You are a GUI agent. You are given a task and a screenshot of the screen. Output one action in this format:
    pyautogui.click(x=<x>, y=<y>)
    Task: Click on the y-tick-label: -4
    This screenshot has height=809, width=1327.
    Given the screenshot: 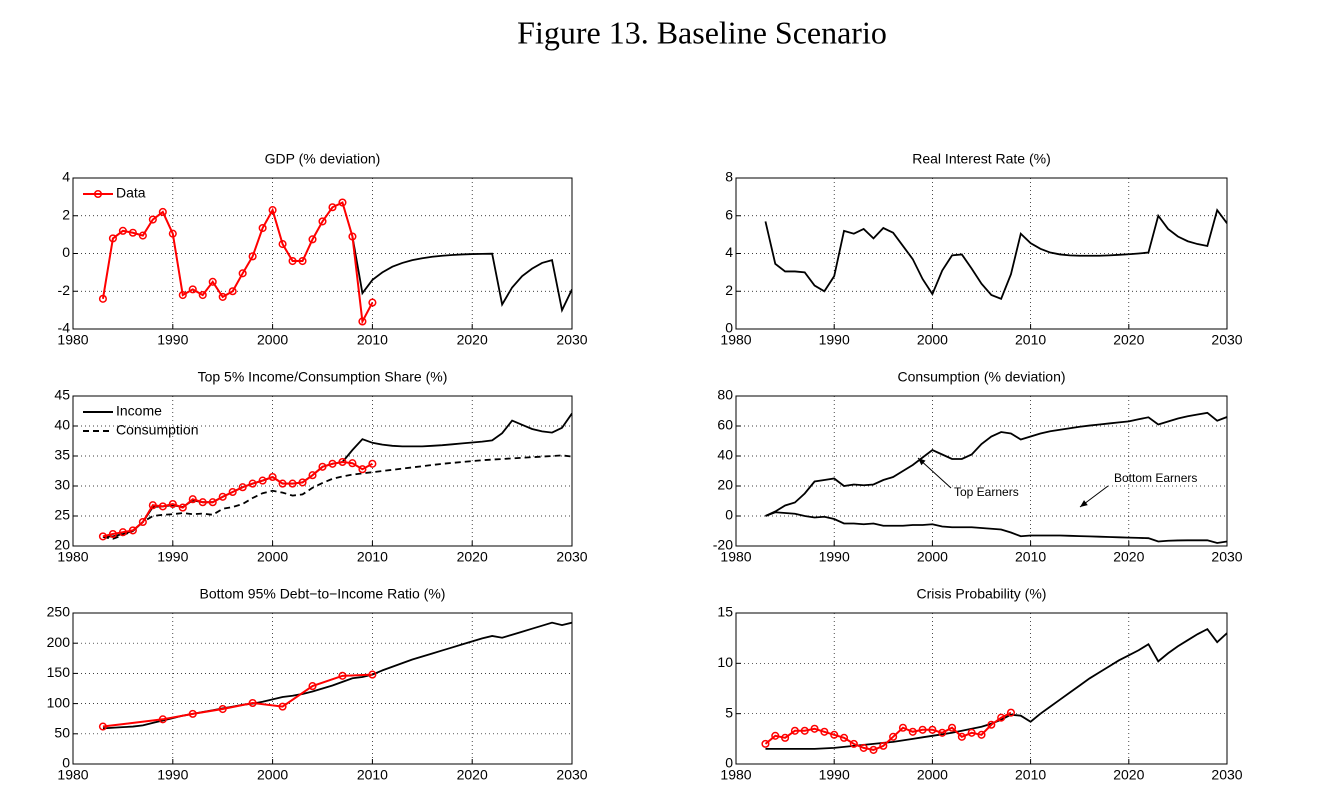 What is the action you would take?
    pyautogui.click(x=64, y=328)
    